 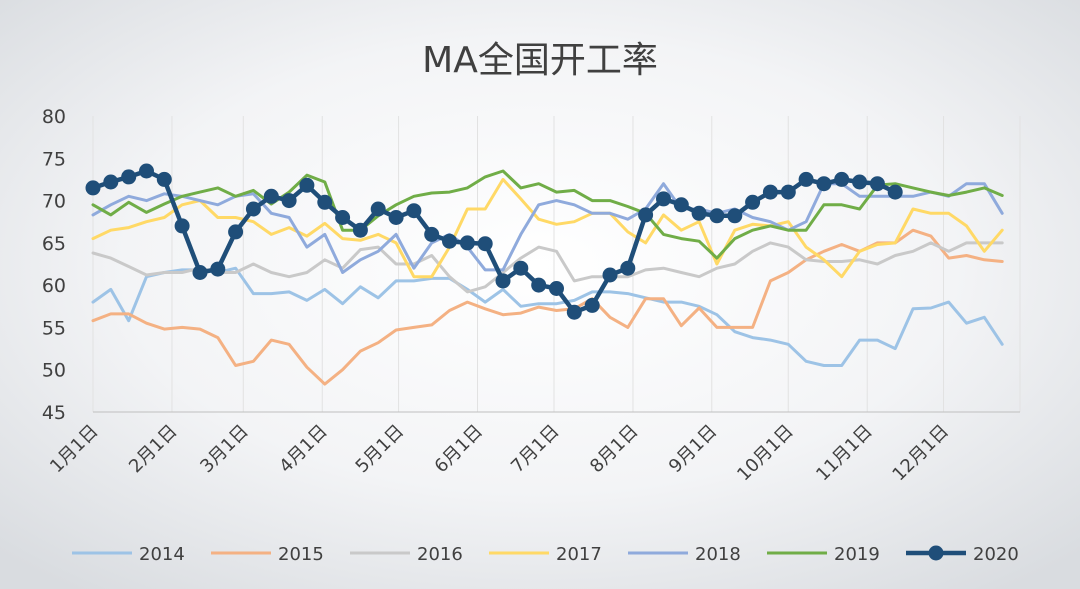 What do you see at coordinates (54, 328) in the screenshot?
I see `y-tick-label: 55` at bounding box center [54, 328].